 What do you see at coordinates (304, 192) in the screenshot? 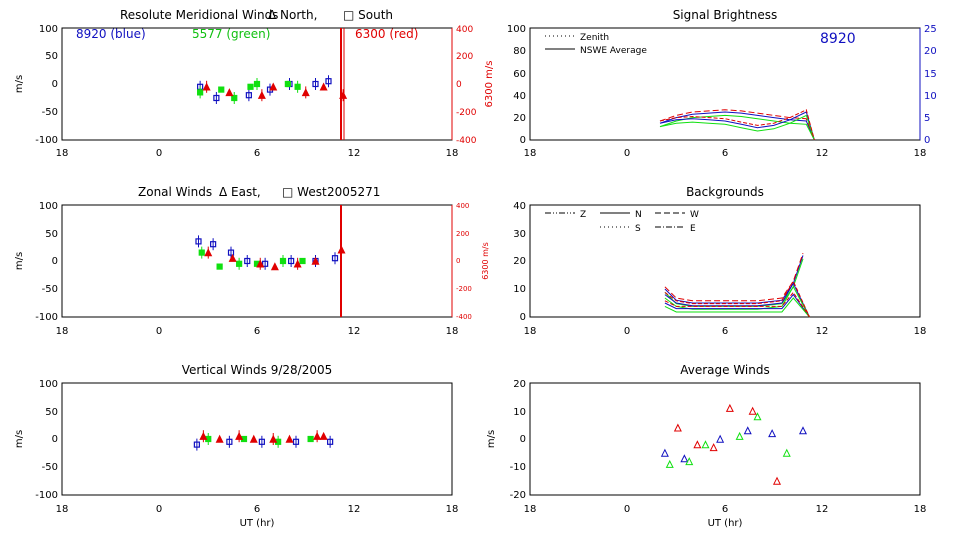
I see `legend-west: □ West` at bounding box center [304, 192].